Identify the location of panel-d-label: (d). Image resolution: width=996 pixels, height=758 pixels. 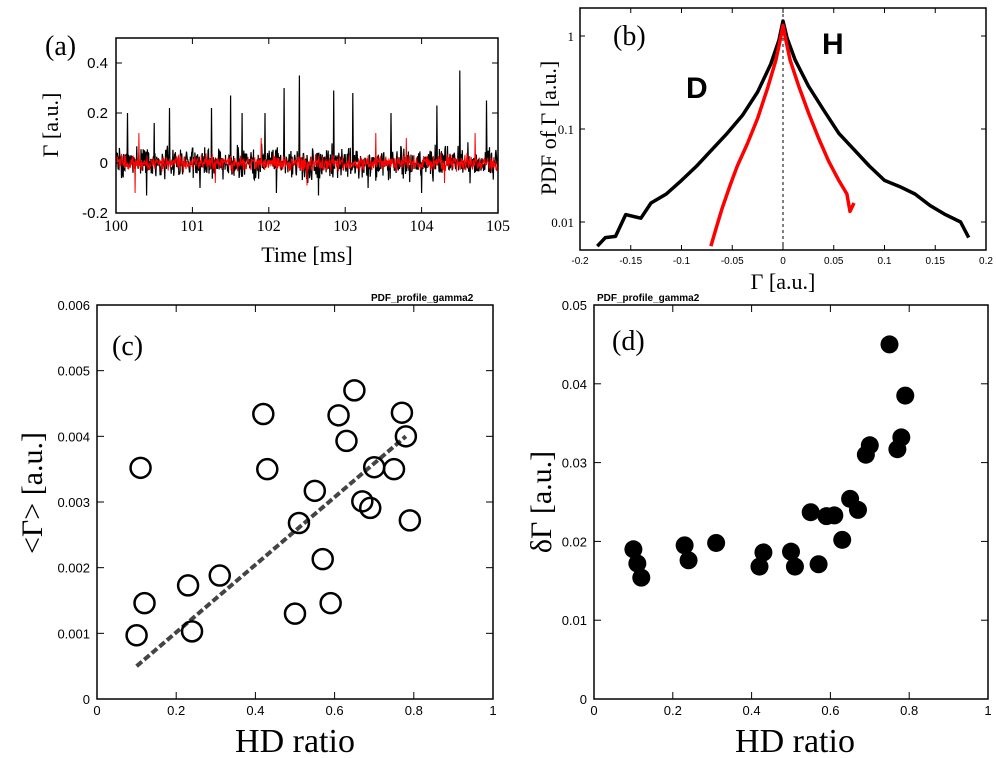
(628, 341).